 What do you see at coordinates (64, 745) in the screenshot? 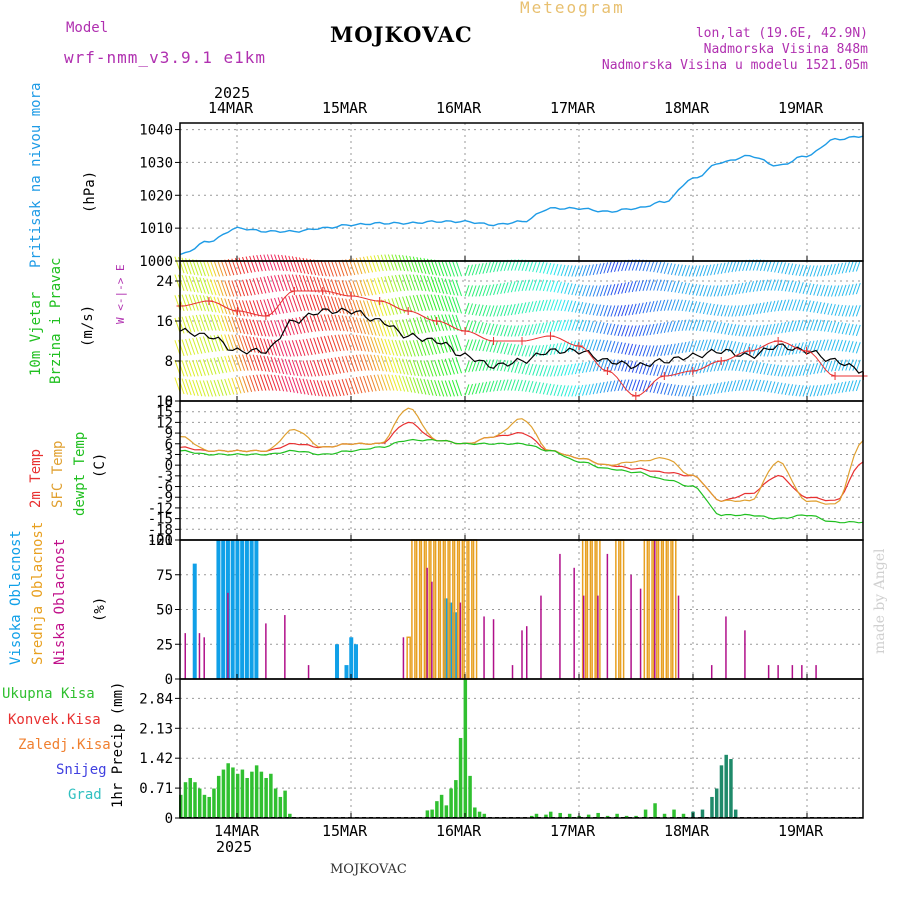
I see `legend-zaledj: Zaledj.Kisa` at bounding box center [64, 745].